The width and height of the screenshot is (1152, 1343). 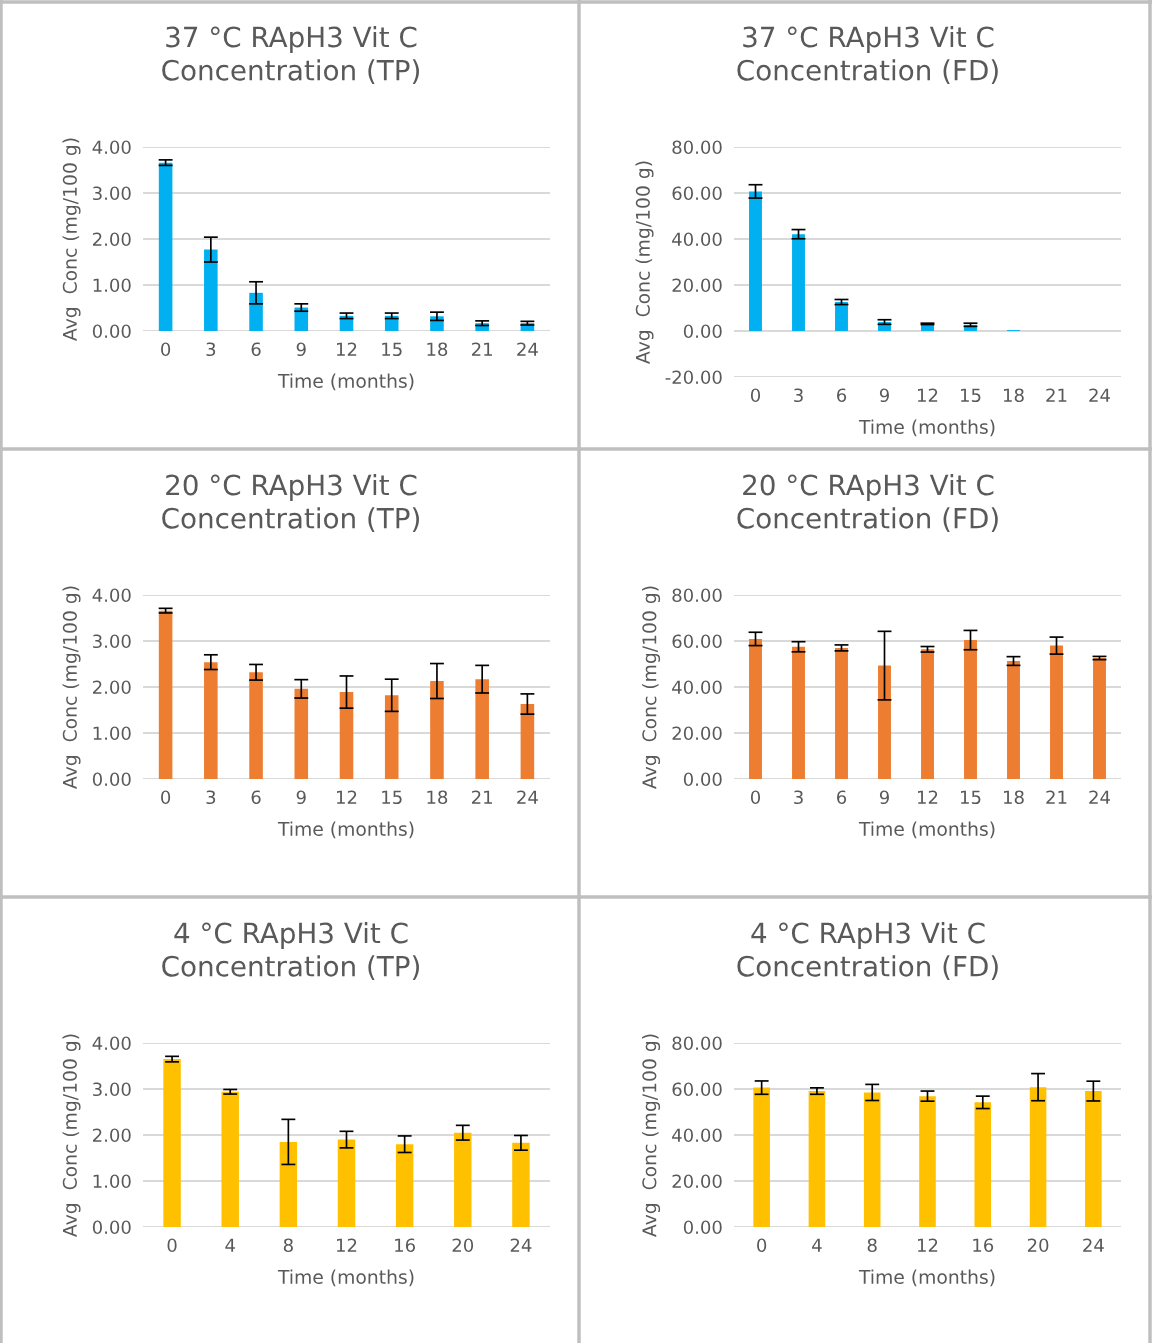 I want to click on y-tick-label: 2.00, so click(x=112, y=1135).